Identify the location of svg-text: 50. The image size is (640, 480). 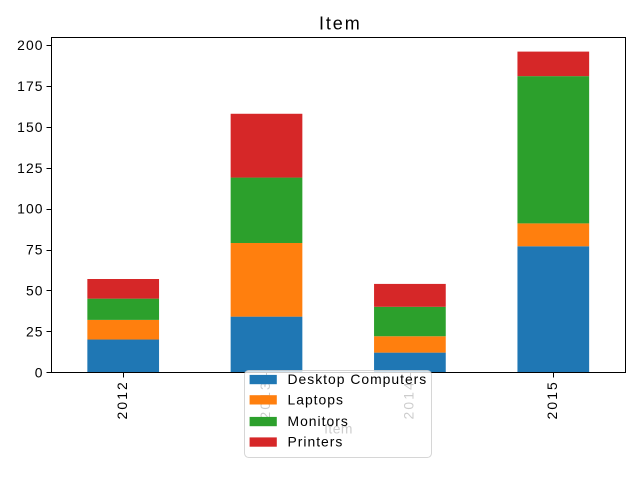
(35, 290).